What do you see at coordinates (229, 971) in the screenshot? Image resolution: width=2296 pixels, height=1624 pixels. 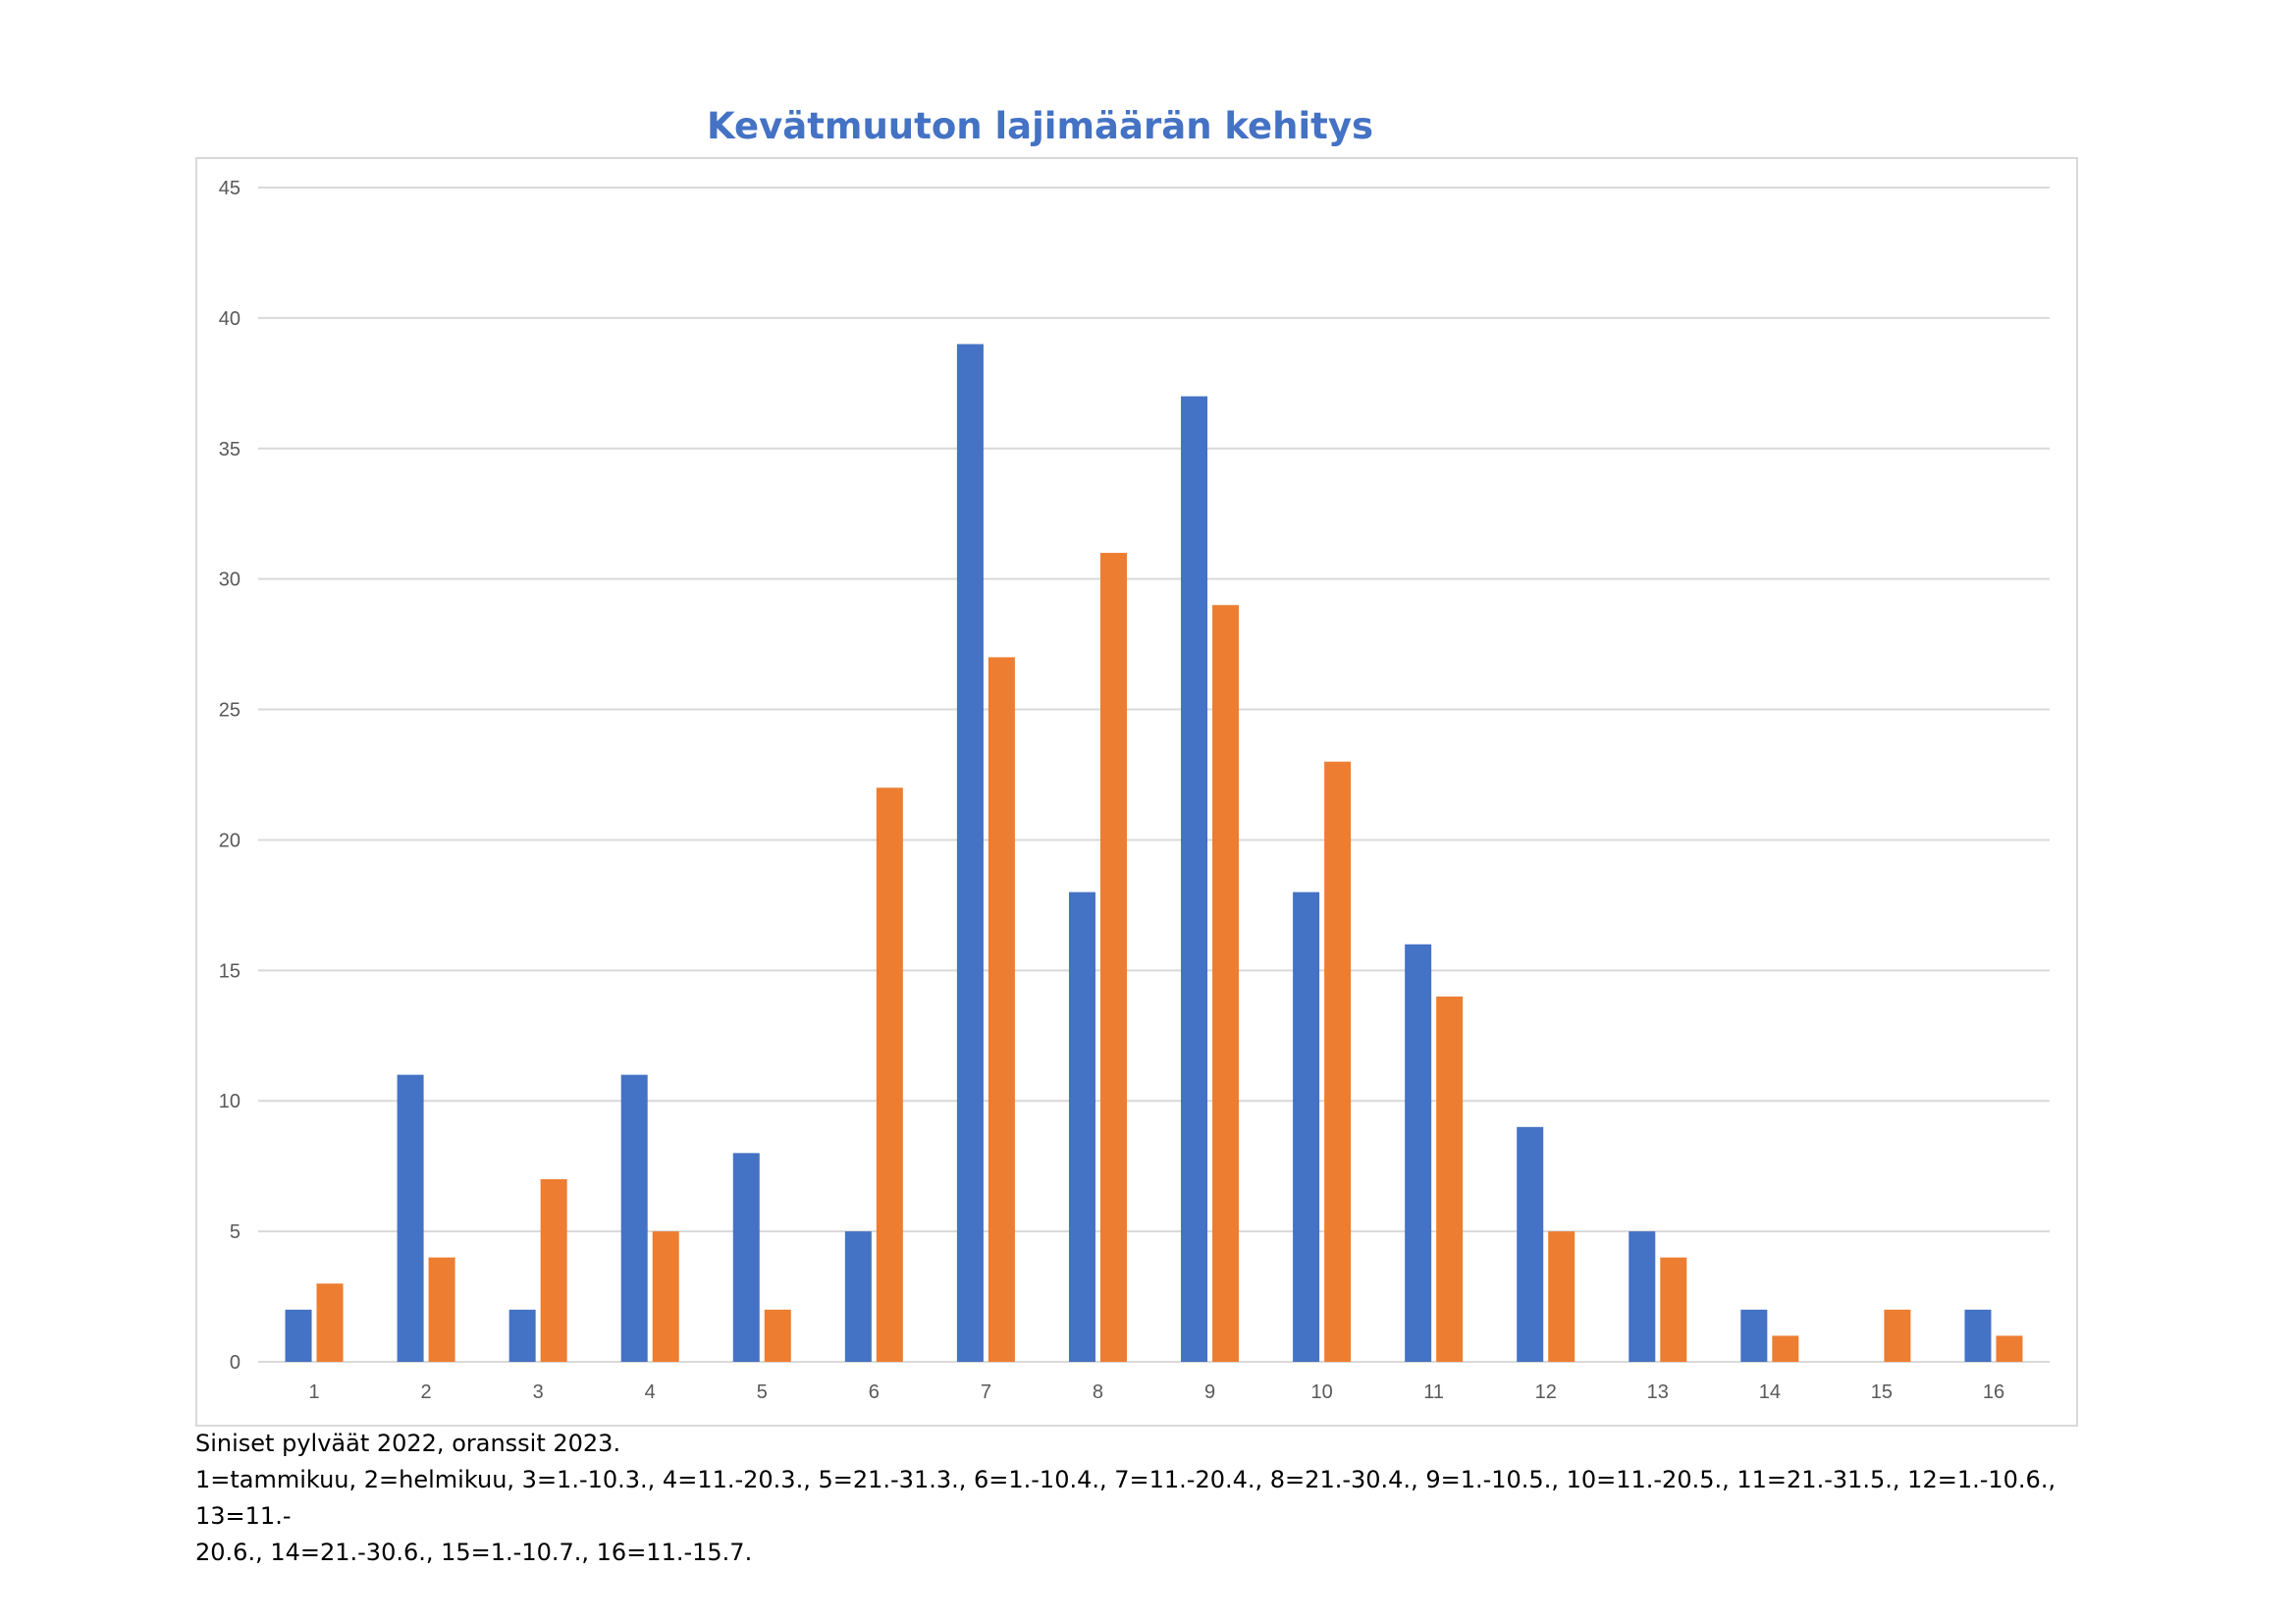 I see `y-tick-label-15: 15` at bounding box center [229, 971].